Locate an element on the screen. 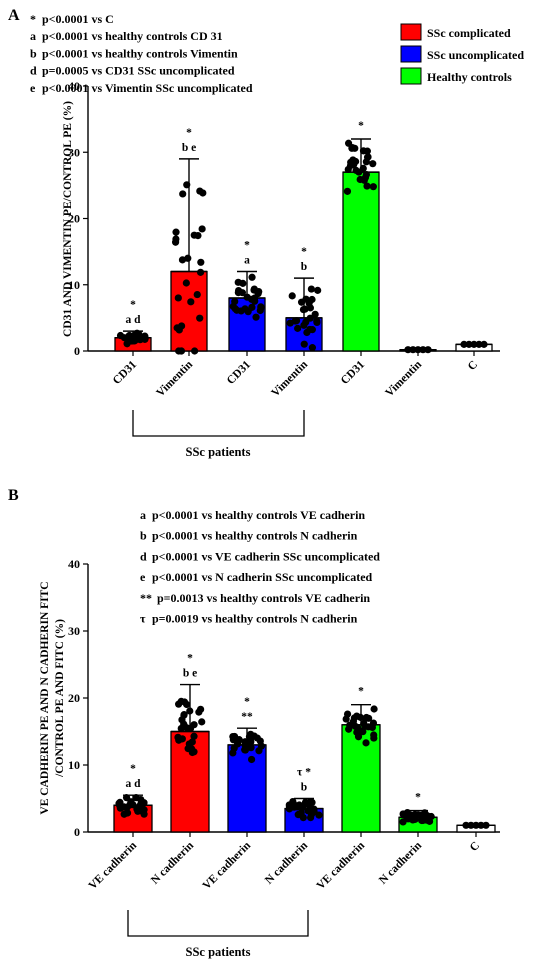 Image resolution: width=550 pixels, height=966 pixels. panel-a-group-bracket: SSc patients is located at coordinates (218, 434).